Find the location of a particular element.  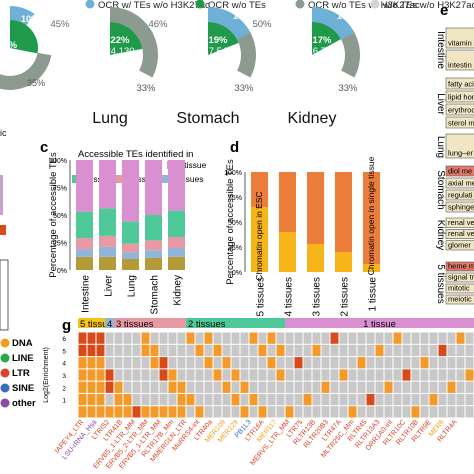

term-label: vitamin is located at coordinates (460, 43).